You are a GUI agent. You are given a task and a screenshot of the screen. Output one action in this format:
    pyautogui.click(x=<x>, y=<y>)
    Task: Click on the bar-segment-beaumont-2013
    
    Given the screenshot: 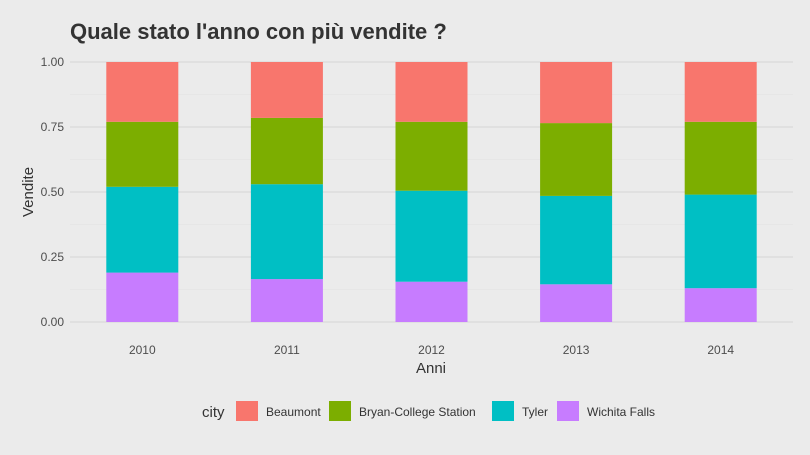 What is the action you would take?
    pyautogui.click(x=576, y=93)
    